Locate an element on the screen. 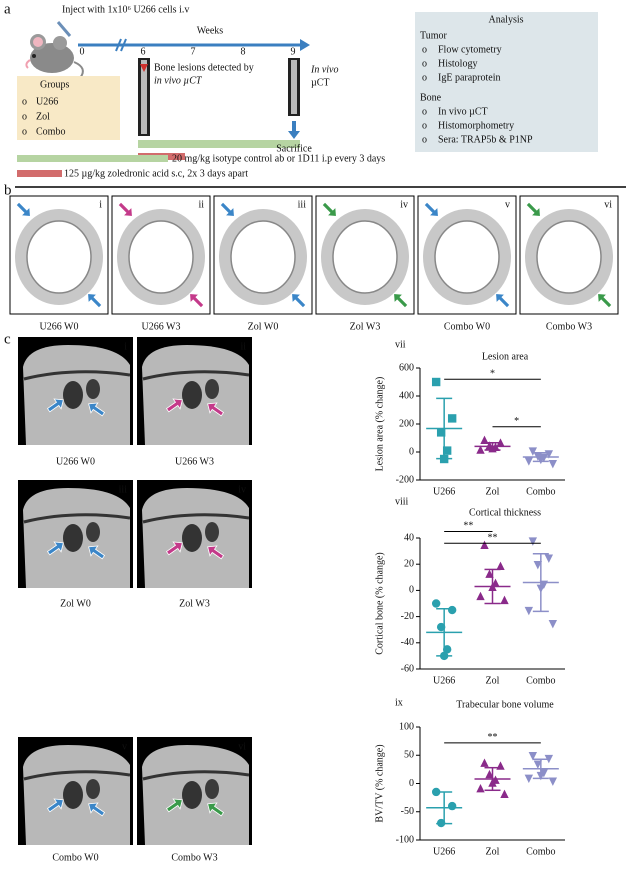  image-numeral: i is located at coordinates (125, 346).